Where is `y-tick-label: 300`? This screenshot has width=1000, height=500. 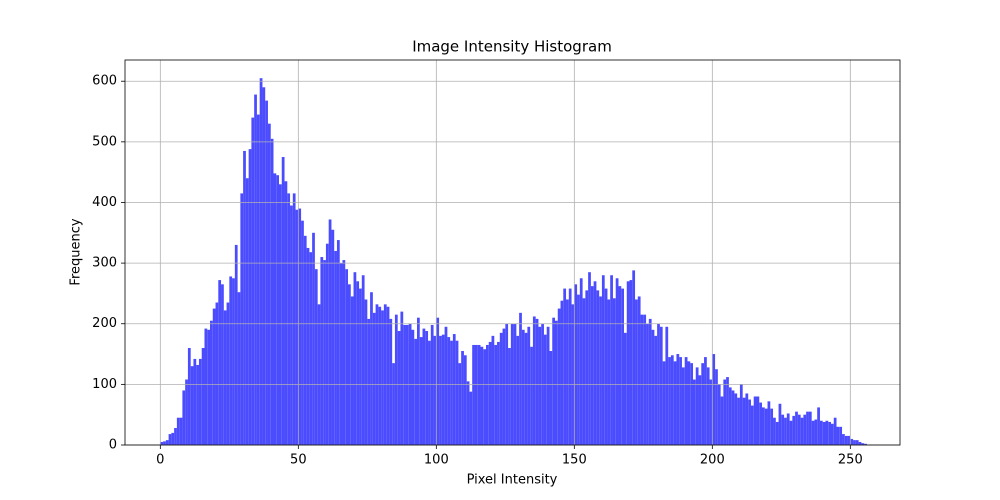 y-tick-label: 300 is located at coordinates (104, 263).